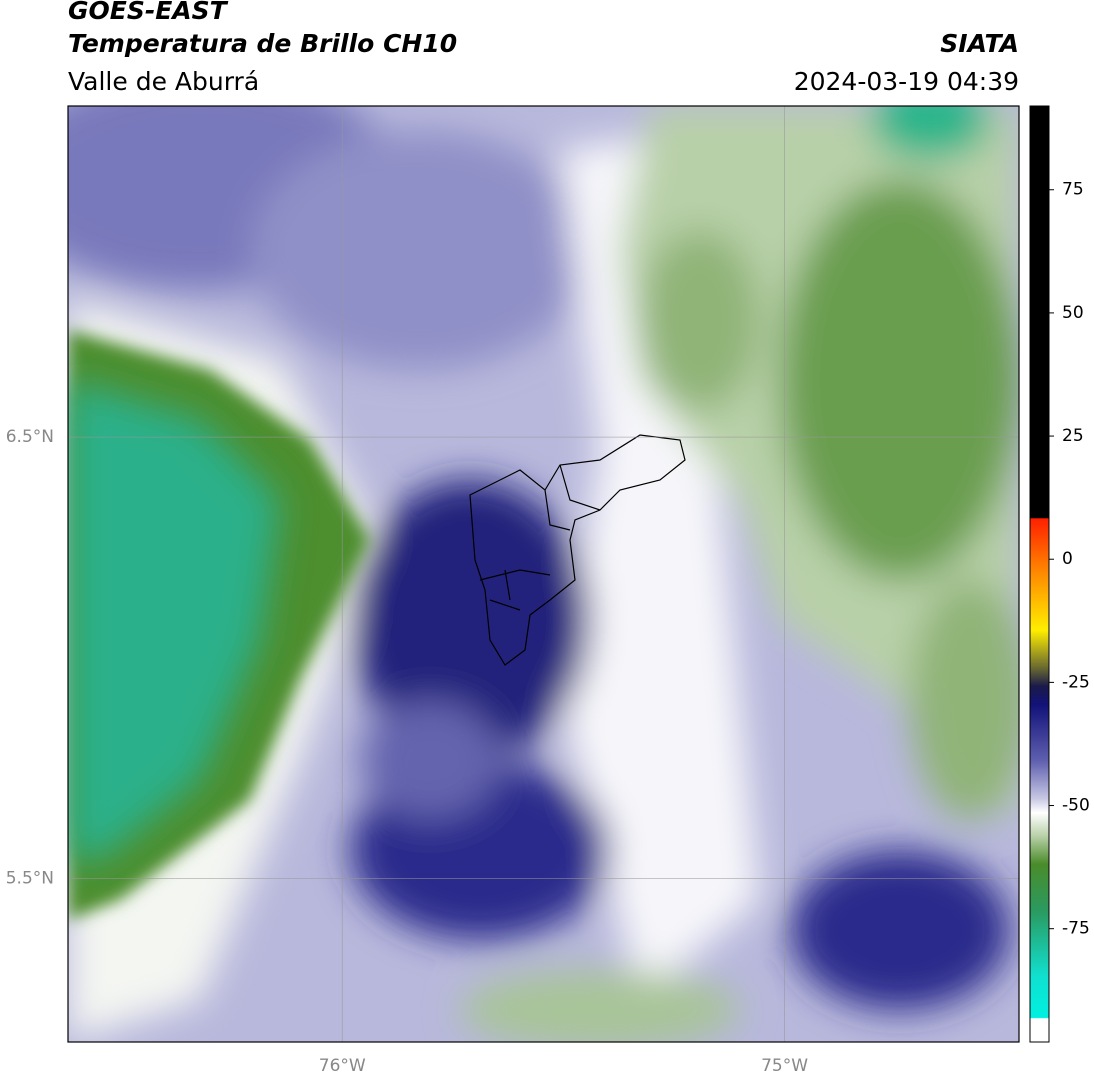 Image resolution: width=1094 pixels, height=1082 pixels. What do you see at coordinates (577, 550) in the screenshot?
I see `valle-aburra-boundary` at bounding box center [577, 550].